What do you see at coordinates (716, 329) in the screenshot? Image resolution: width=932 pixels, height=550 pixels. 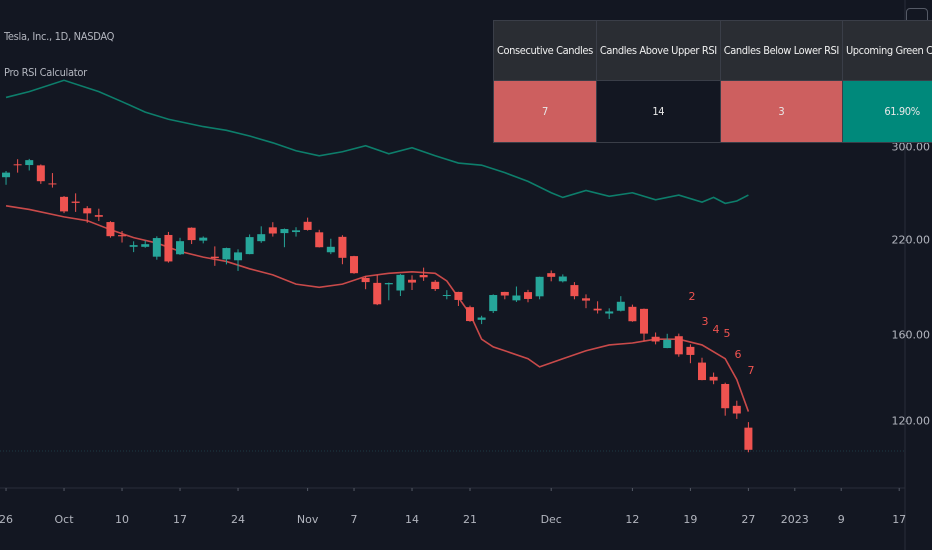 I see `count-label: 4` at bounding box center [716, 329].